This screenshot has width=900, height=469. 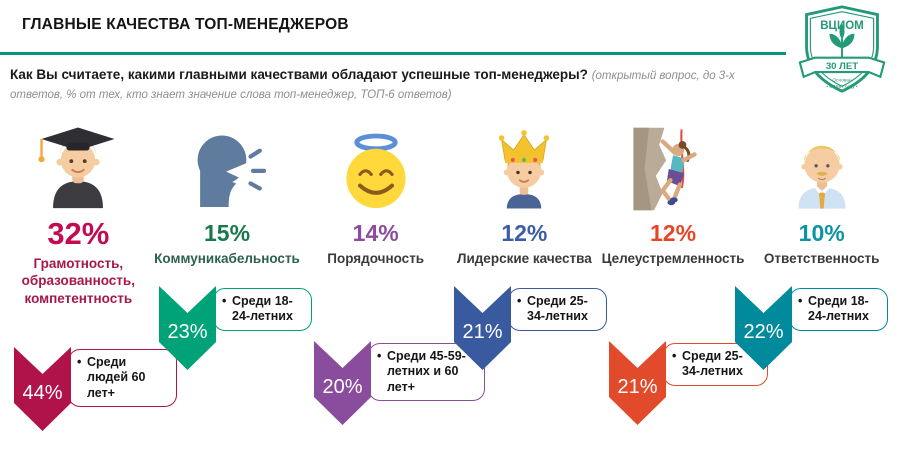 I want to click on man-student-emoji, so click(x=78, y=162).